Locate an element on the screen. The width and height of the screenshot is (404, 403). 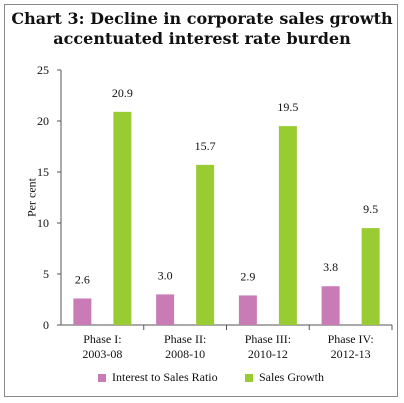
y-tick-label: 25 is located at coordinates (43, 70).